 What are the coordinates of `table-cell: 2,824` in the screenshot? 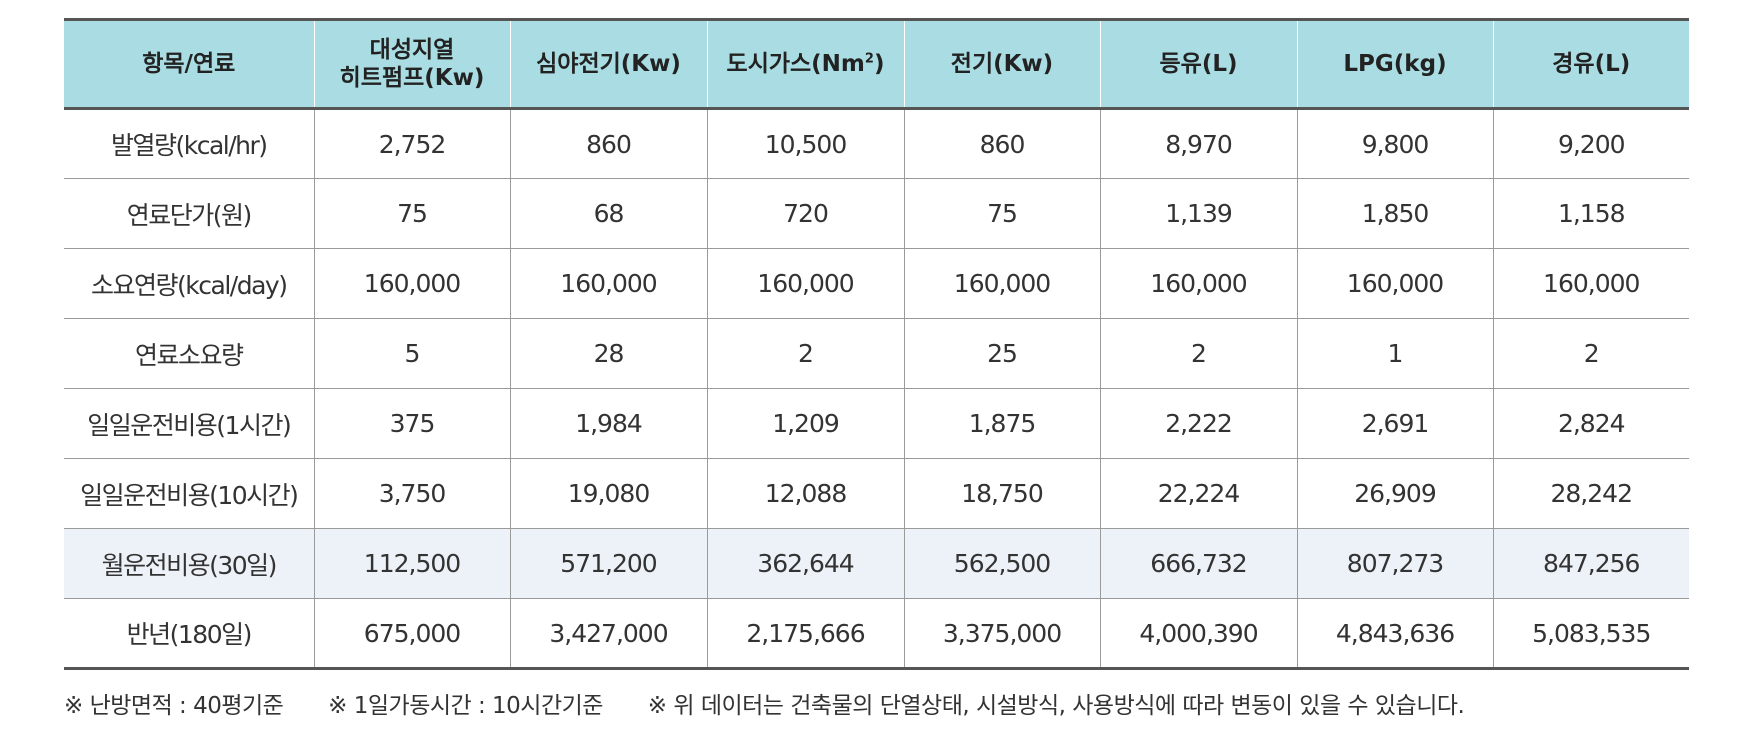 It's located at (1590, 423).